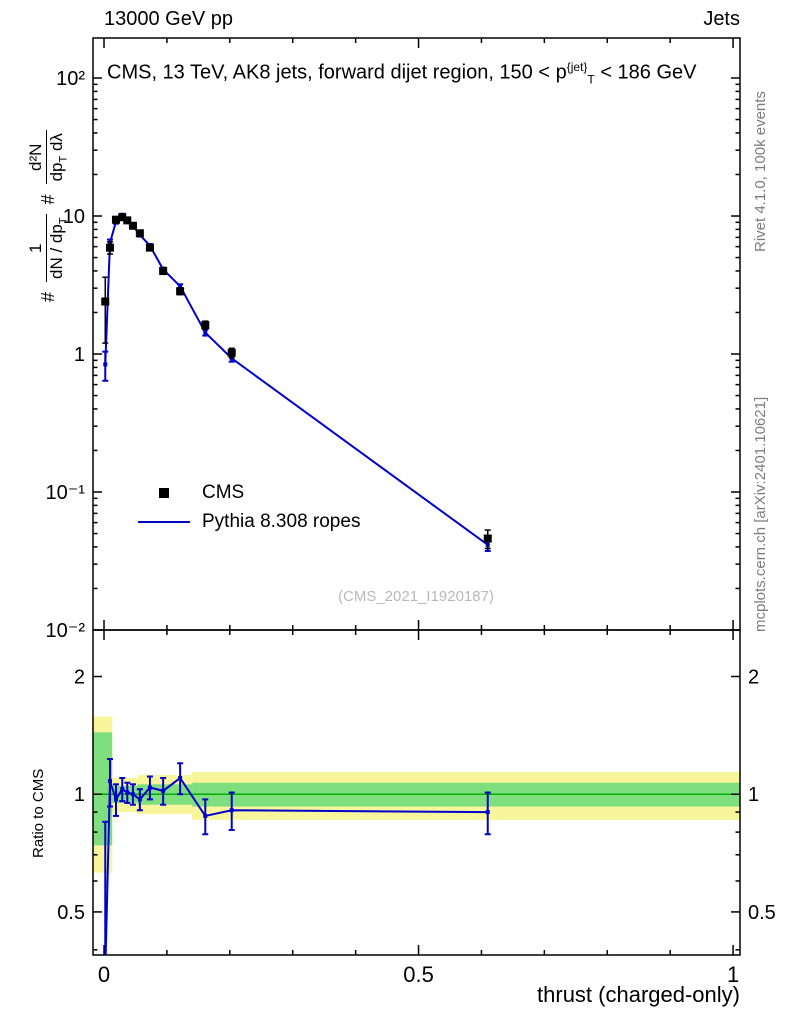 Image resolution: width=786 pixels, height=1024 pixels. What do you see at coordinates (104, 974) in the screenshot?
I see `svg-text: 0` at bounding box center [104, 974].